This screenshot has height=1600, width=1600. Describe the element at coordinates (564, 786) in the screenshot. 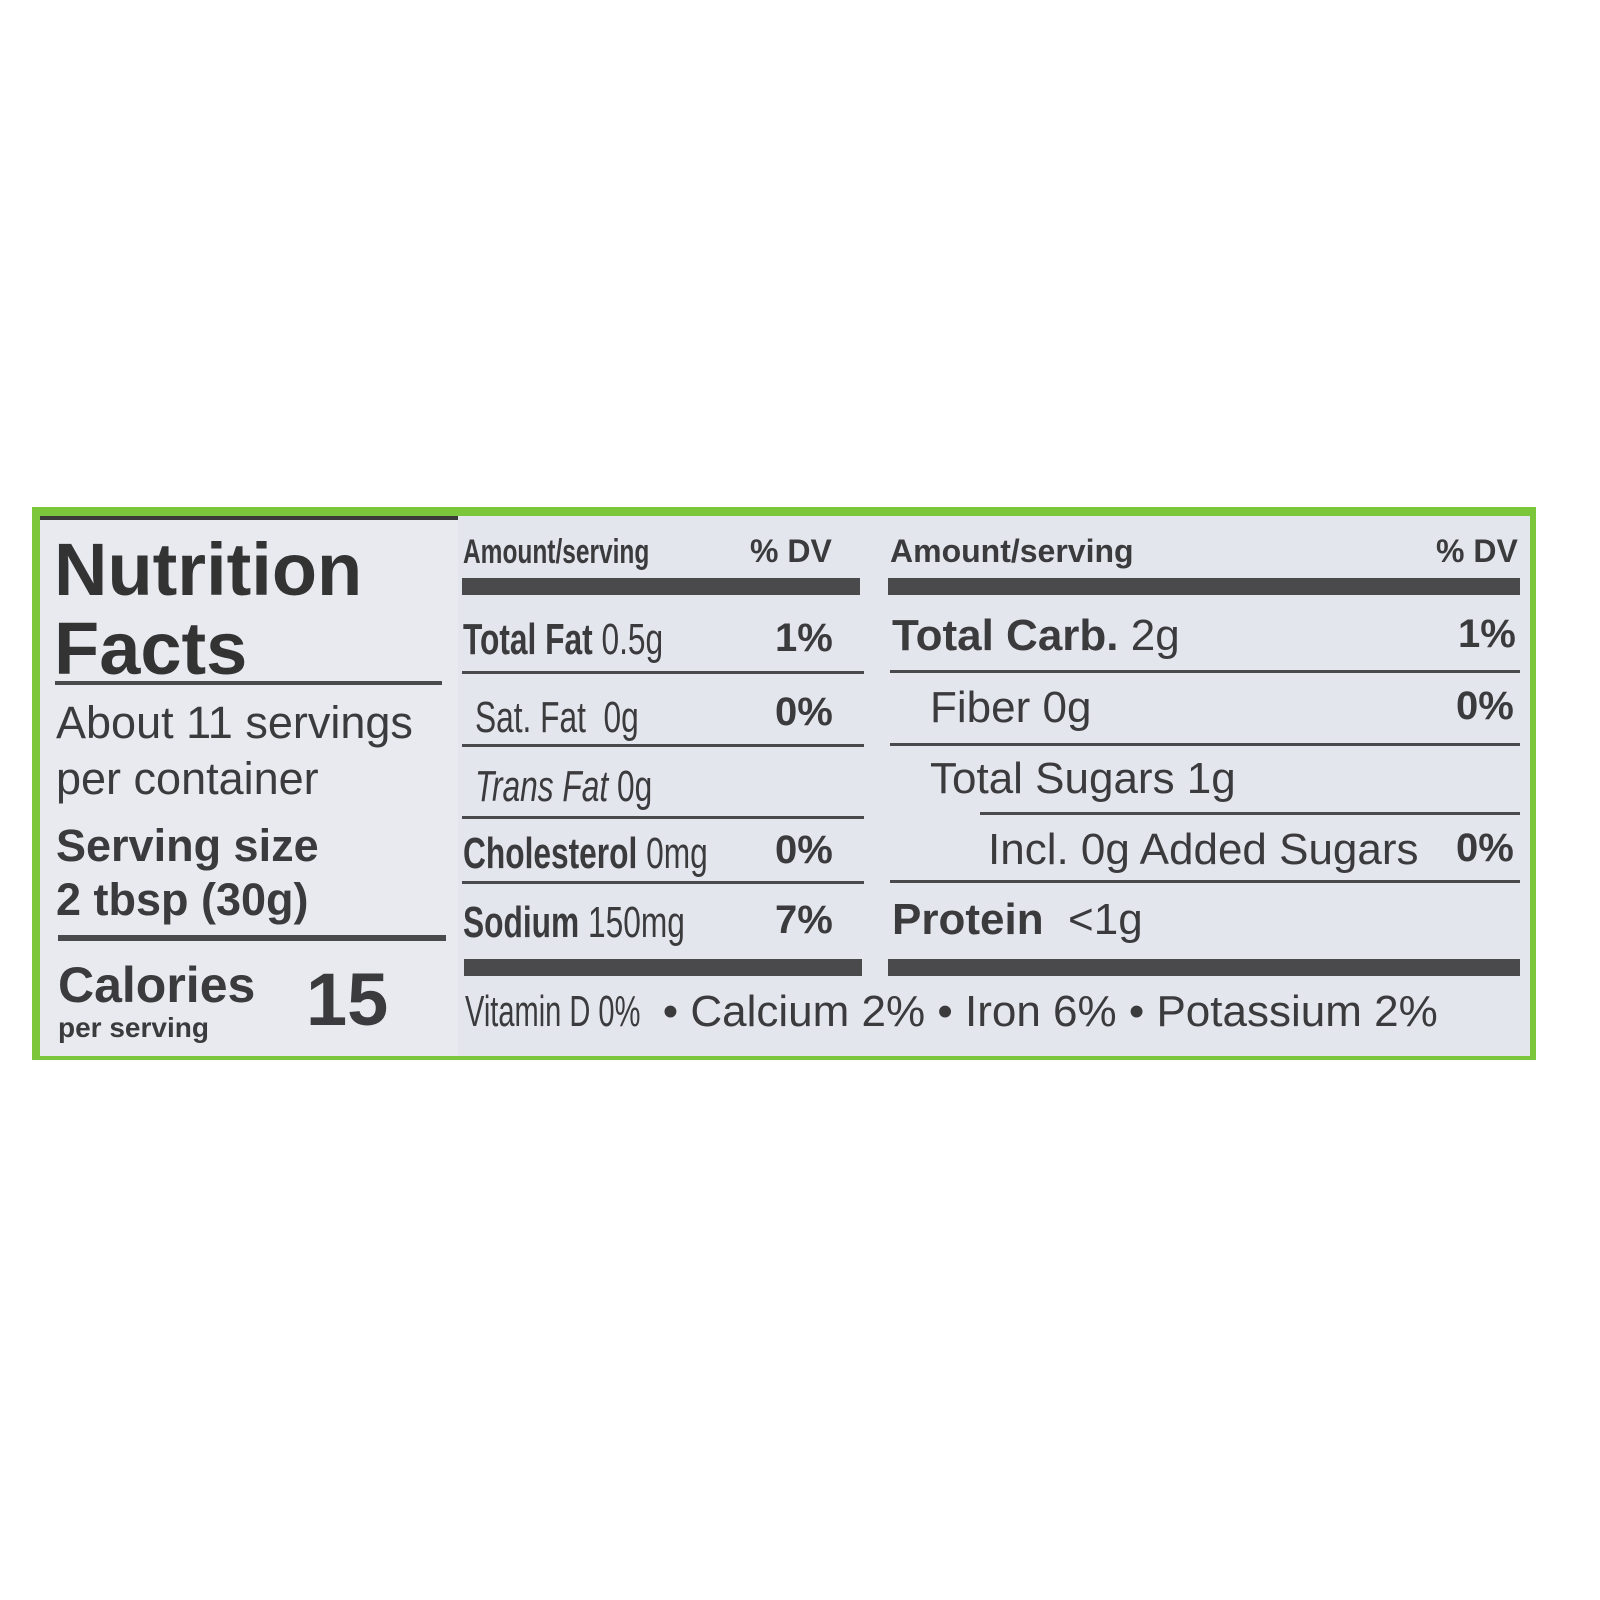

I see `row-trans-fat: Trans Fat 0g` at that location.